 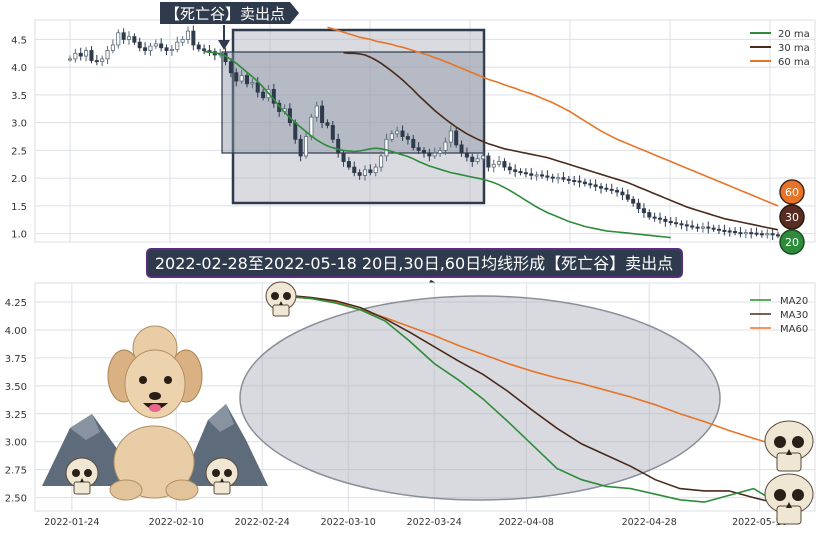 What do you see at coordinates (794, 62) in the screenshot?
I see `legend-label-60ma: 60 ma` at bounding box center [794, 62].